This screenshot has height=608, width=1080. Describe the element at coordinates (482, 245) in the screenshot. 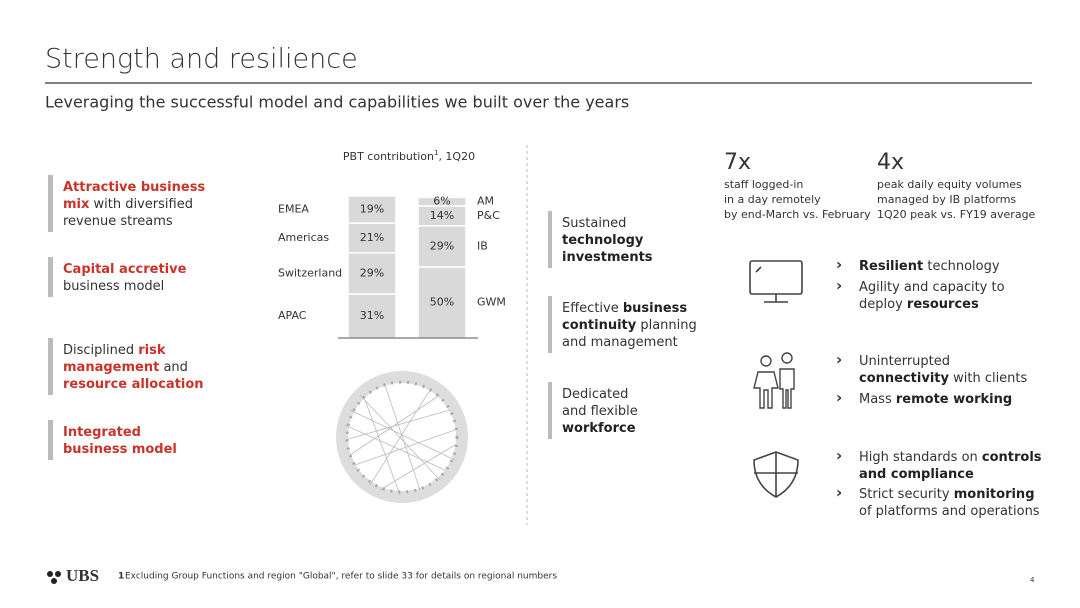

I see `category-label: IB` at that location.